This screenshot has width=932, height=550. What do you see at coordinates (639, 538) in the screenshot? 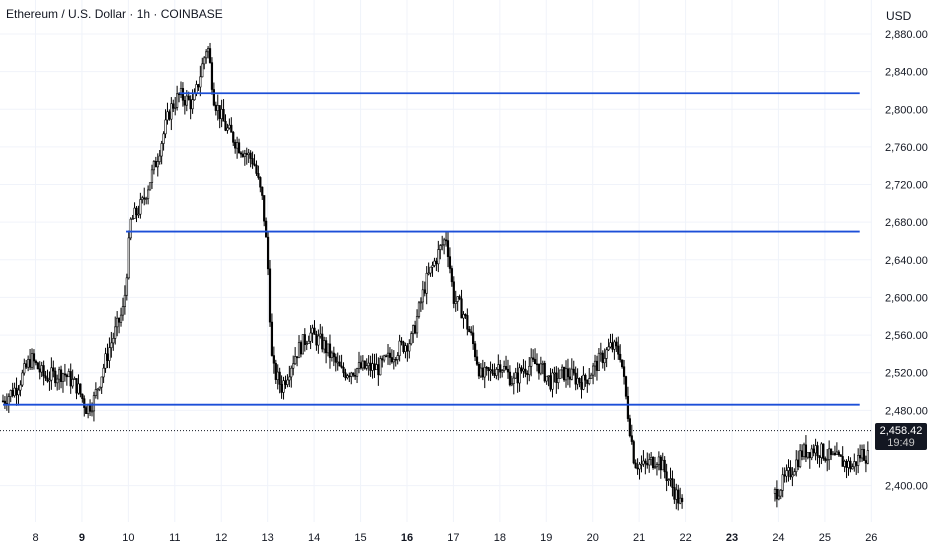
I see `x-tick-label: 21` at bounding box center [639, 538].